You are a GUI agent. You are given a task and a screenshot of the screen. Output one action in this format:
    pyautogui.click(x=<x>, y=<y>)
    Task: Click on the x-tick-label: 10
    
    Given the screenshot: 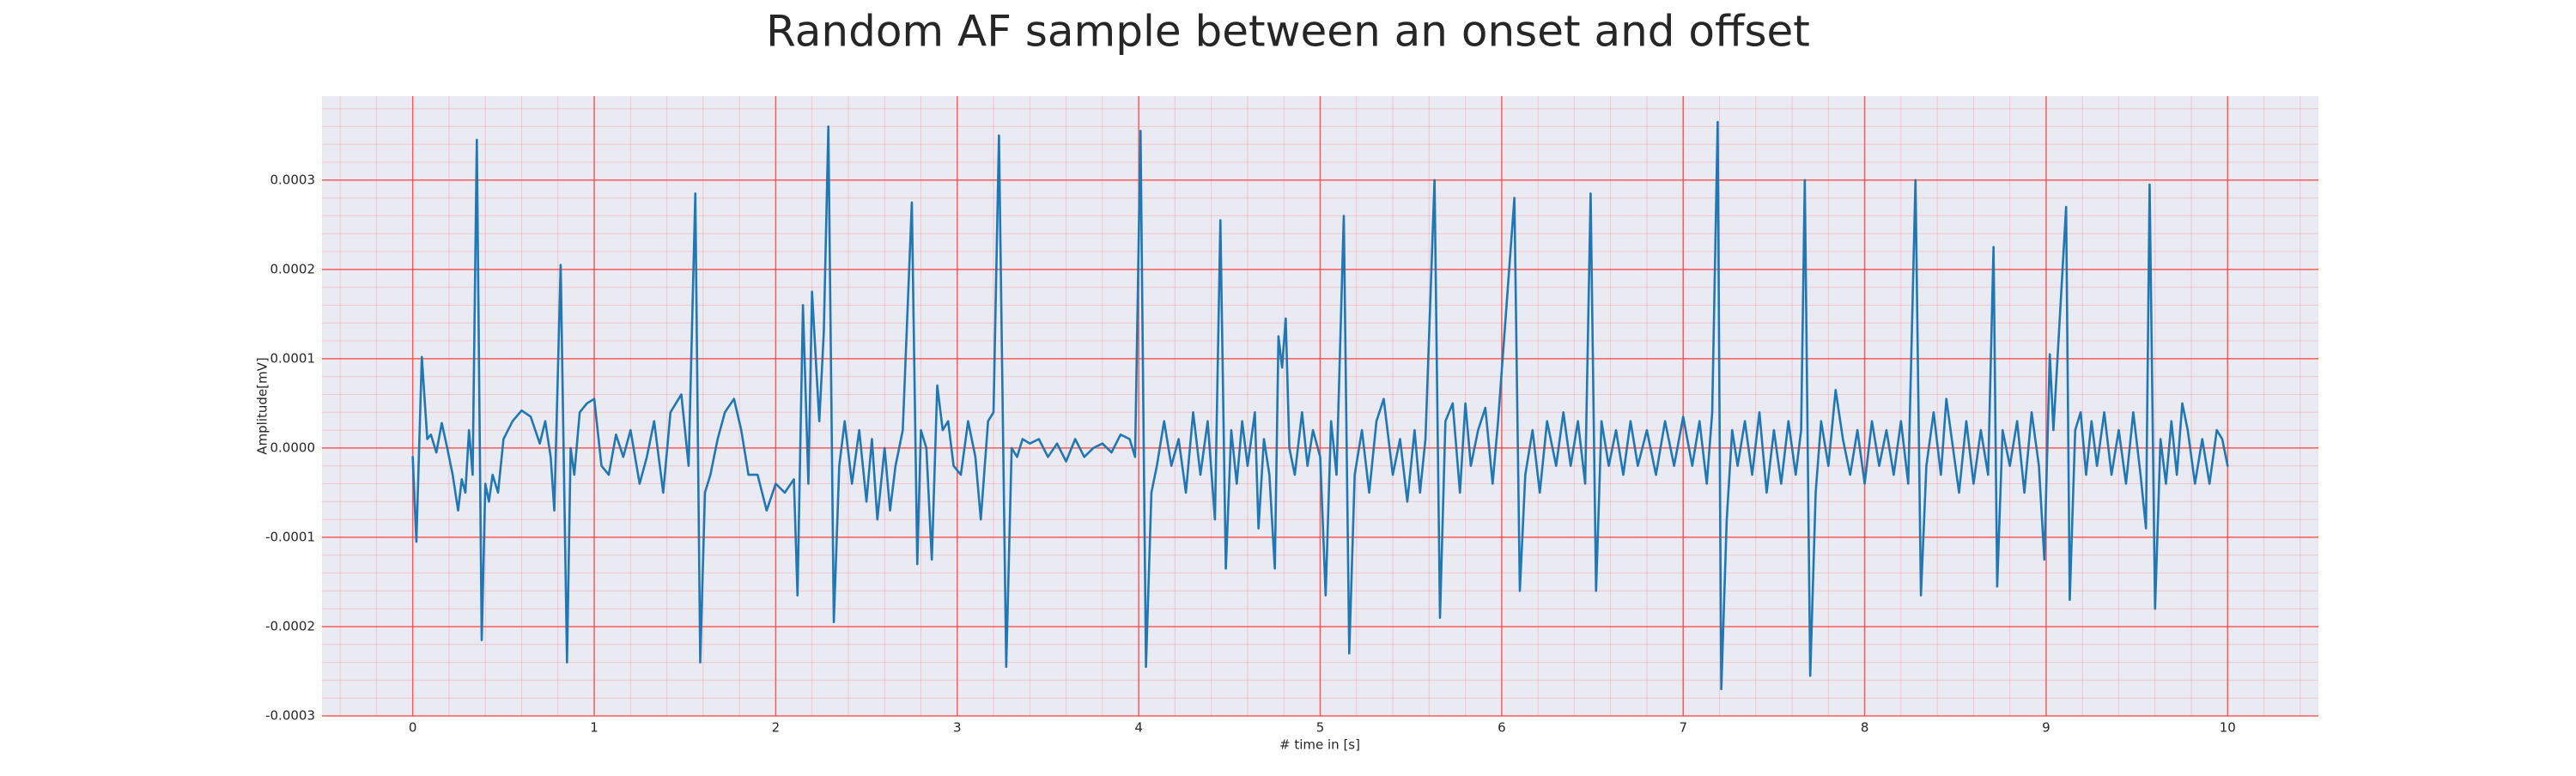 What is the action you would take?
    pyautogui.click(x=2228, y=728)
    